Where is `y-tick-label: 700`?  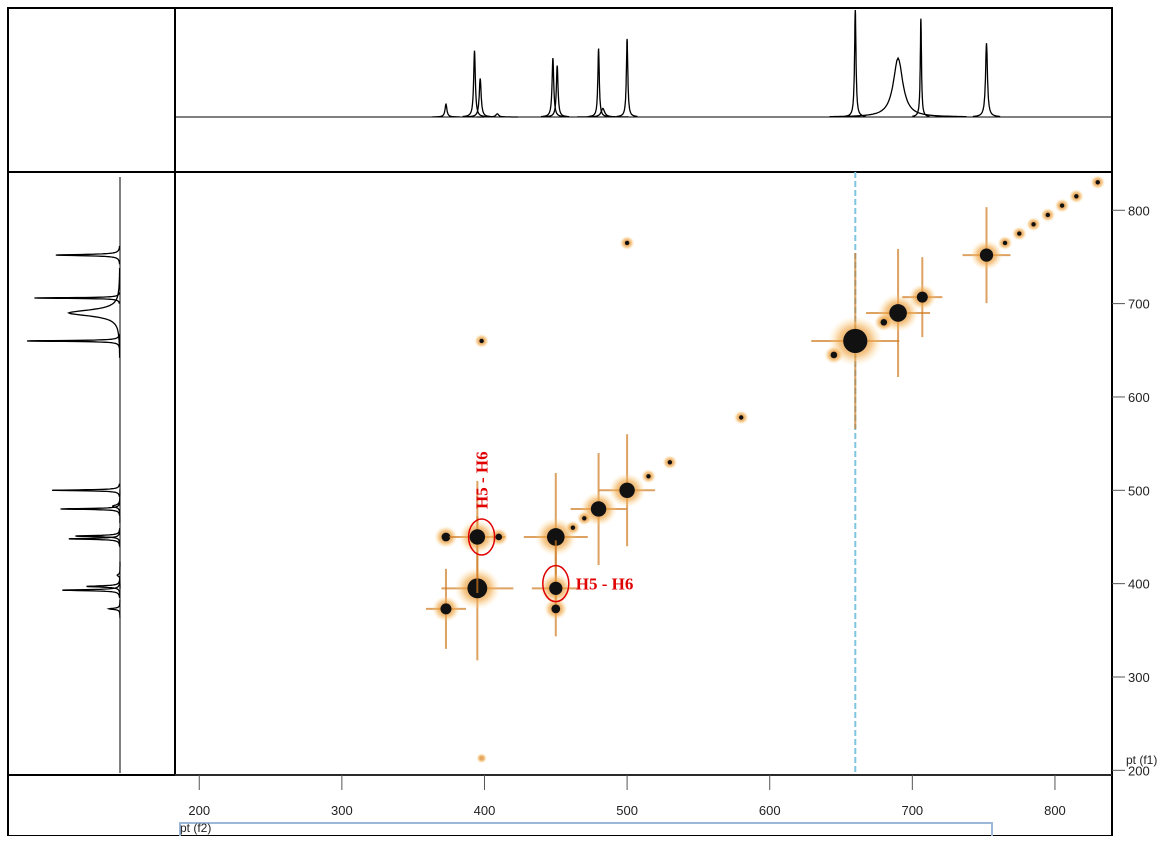 y-tick-label: 700 is located at coordinates (1139, 304).